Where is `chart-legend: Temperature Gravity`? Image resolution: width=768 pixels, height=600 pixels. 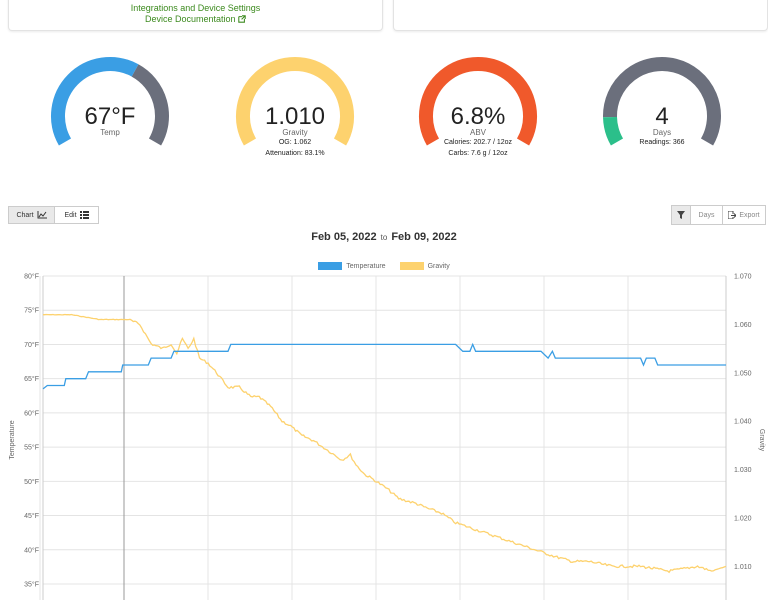
chart-legend: Temperature Gravity is located at coordinates (384, 266).